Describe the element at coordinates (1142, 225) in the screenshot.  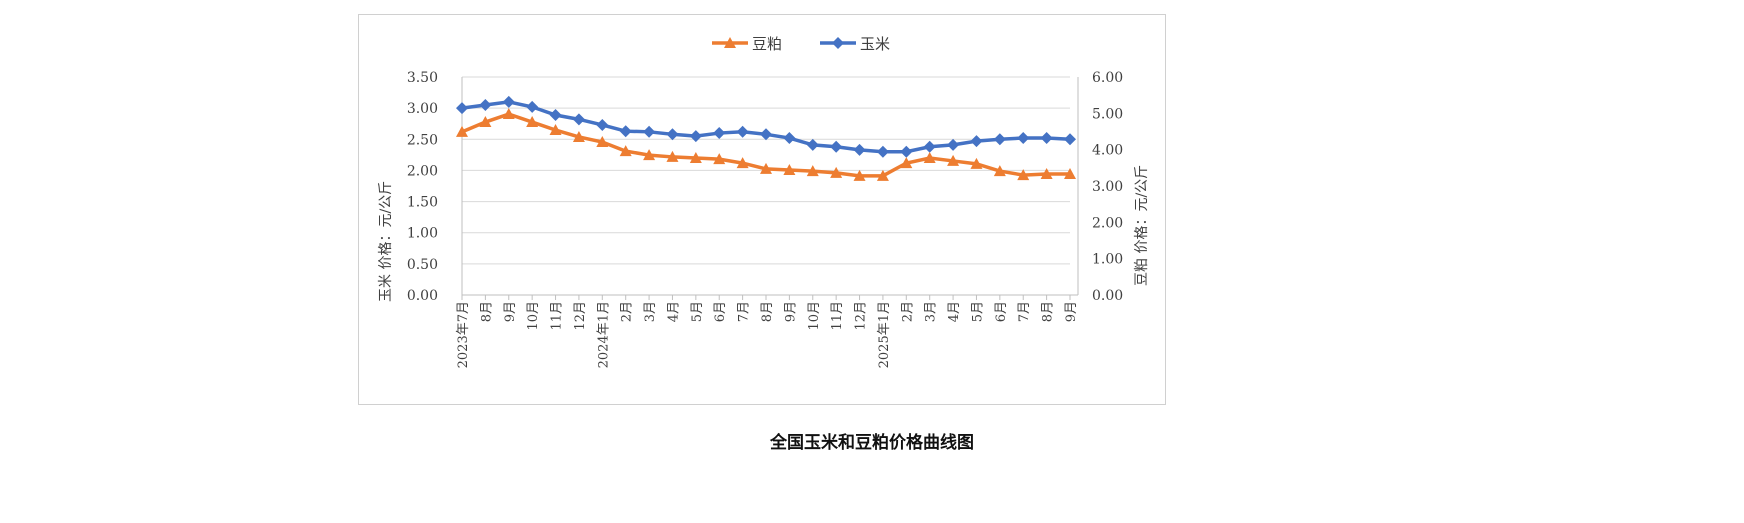
I see `y-right-axis-label: 豆粕 价格：元/公斤` at that location.